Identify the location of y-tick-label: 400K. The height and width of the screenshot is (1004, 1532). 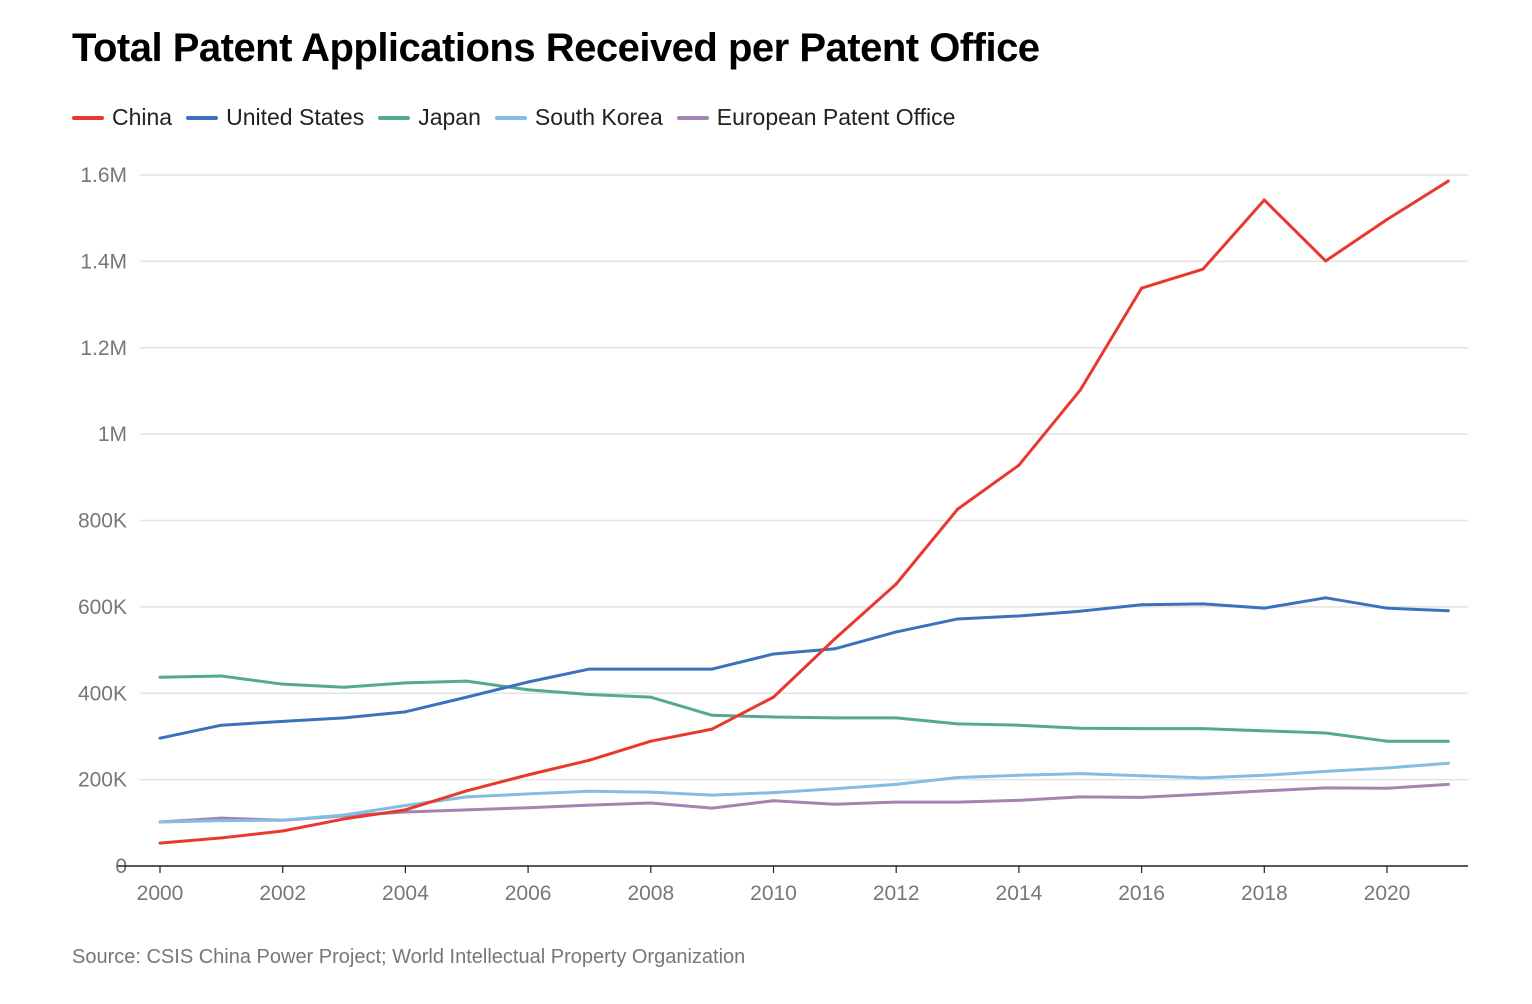
(102, 693).